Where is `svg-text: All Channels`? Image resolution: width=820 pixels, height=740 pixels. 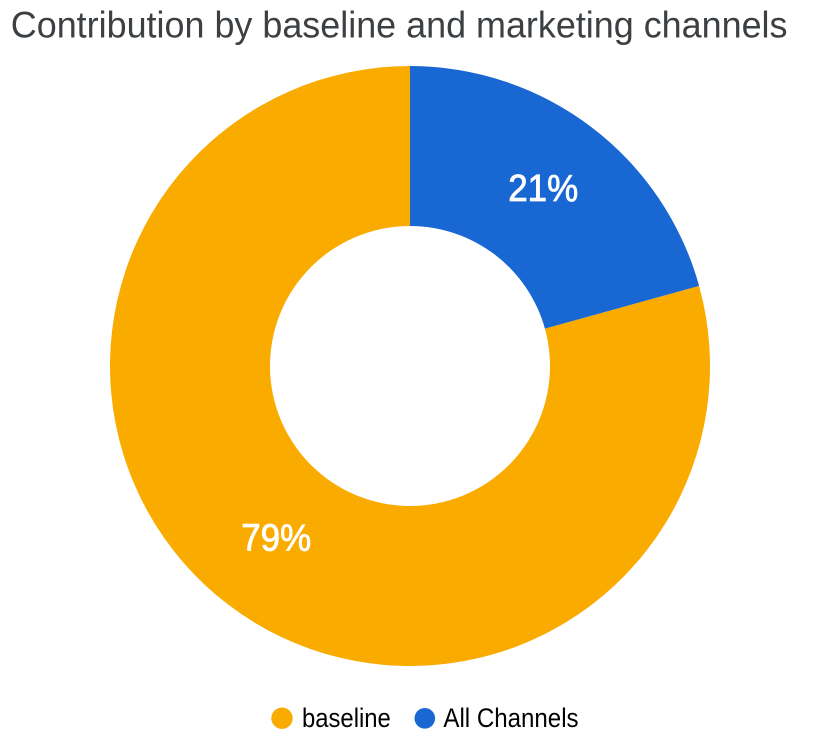 svg-text: All Channels is located at coordinates (510, 718).